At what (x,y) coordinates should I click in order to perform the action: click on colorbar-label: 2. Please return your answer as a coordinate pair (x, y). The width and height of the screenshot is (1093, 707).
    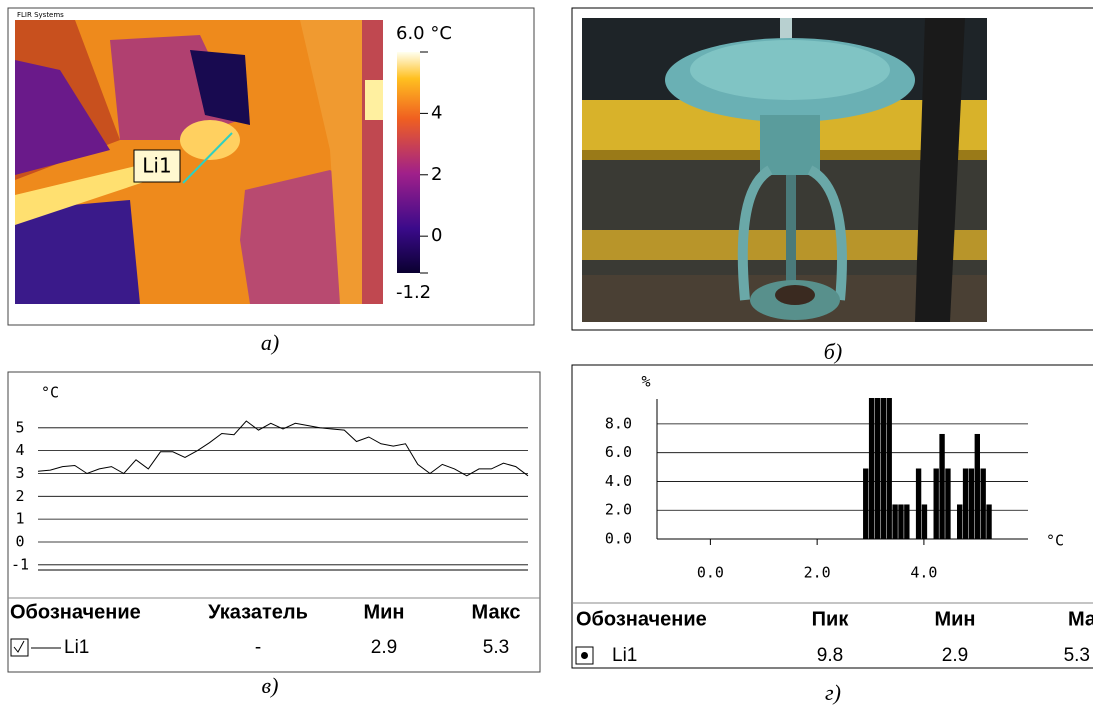
    Looking at the image, I should click on (436, 174).